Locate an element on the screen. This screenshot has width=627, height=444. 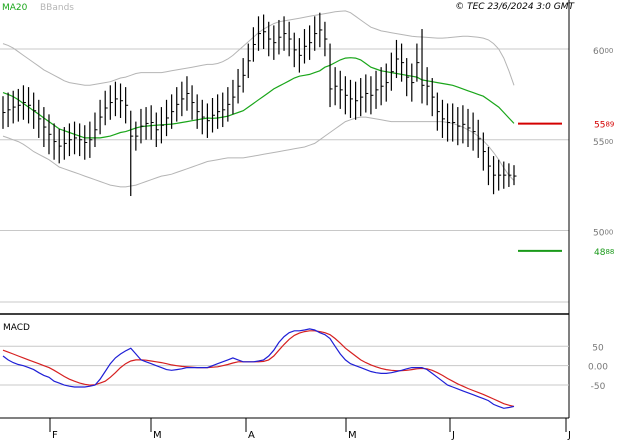
price-tick-label: 5000 is located at coordinates (603, 234).